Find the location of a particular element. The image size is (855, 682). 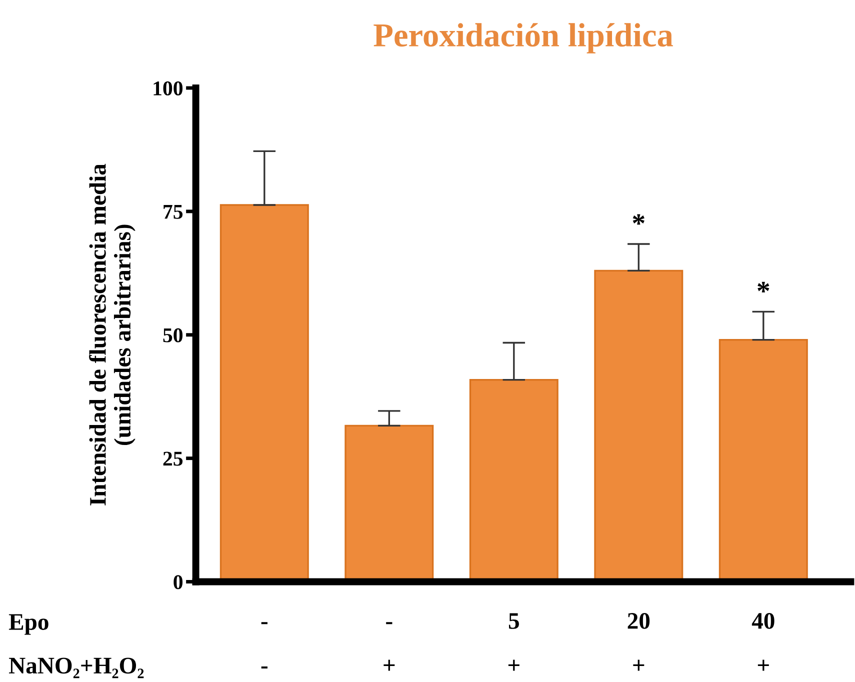

y-tick-label: 0 is located at coordinates (178, 582).